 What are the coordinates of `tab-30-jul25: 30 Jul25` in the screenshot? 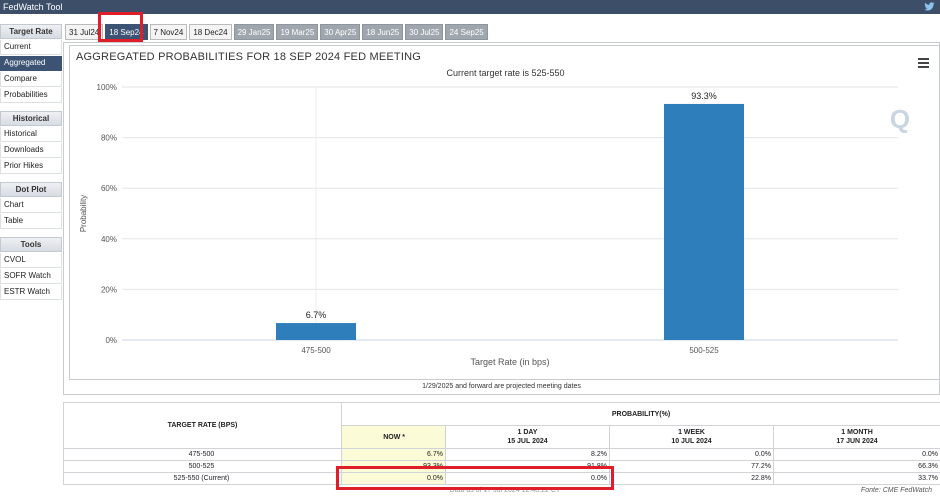 It's located at (424, 32).